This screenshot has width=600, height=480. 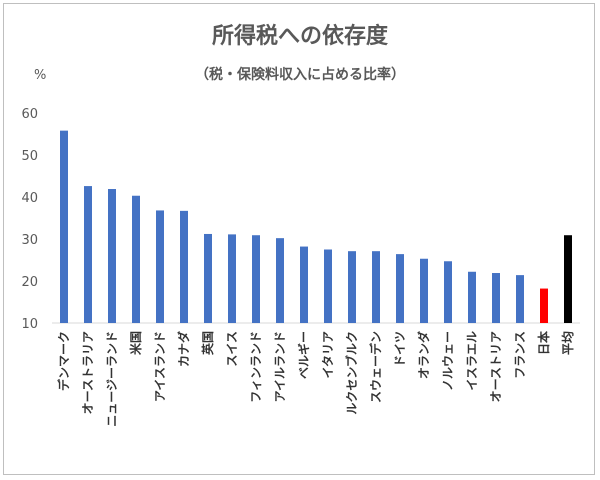 What do you see at coordinates (472, 361) in the screenshot?
I see `x-tick-label: イスラエル` at bounding box center [472, 361].